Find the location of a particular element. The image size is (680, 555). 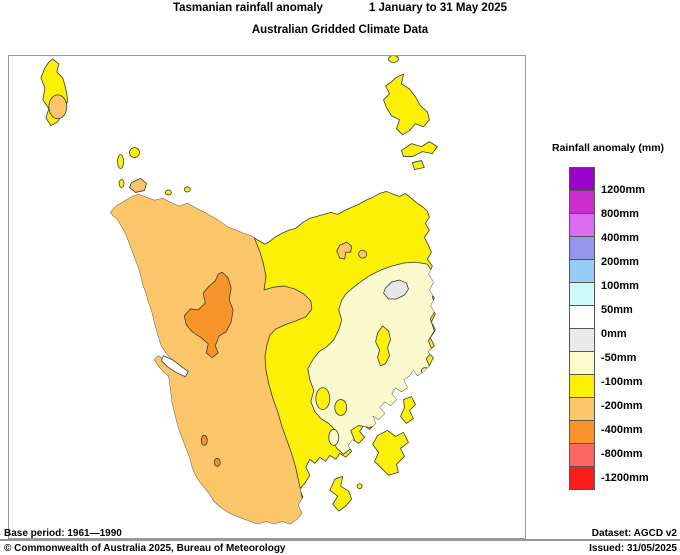

legend-label-11: -800mm is located at coordinates (622, 454).